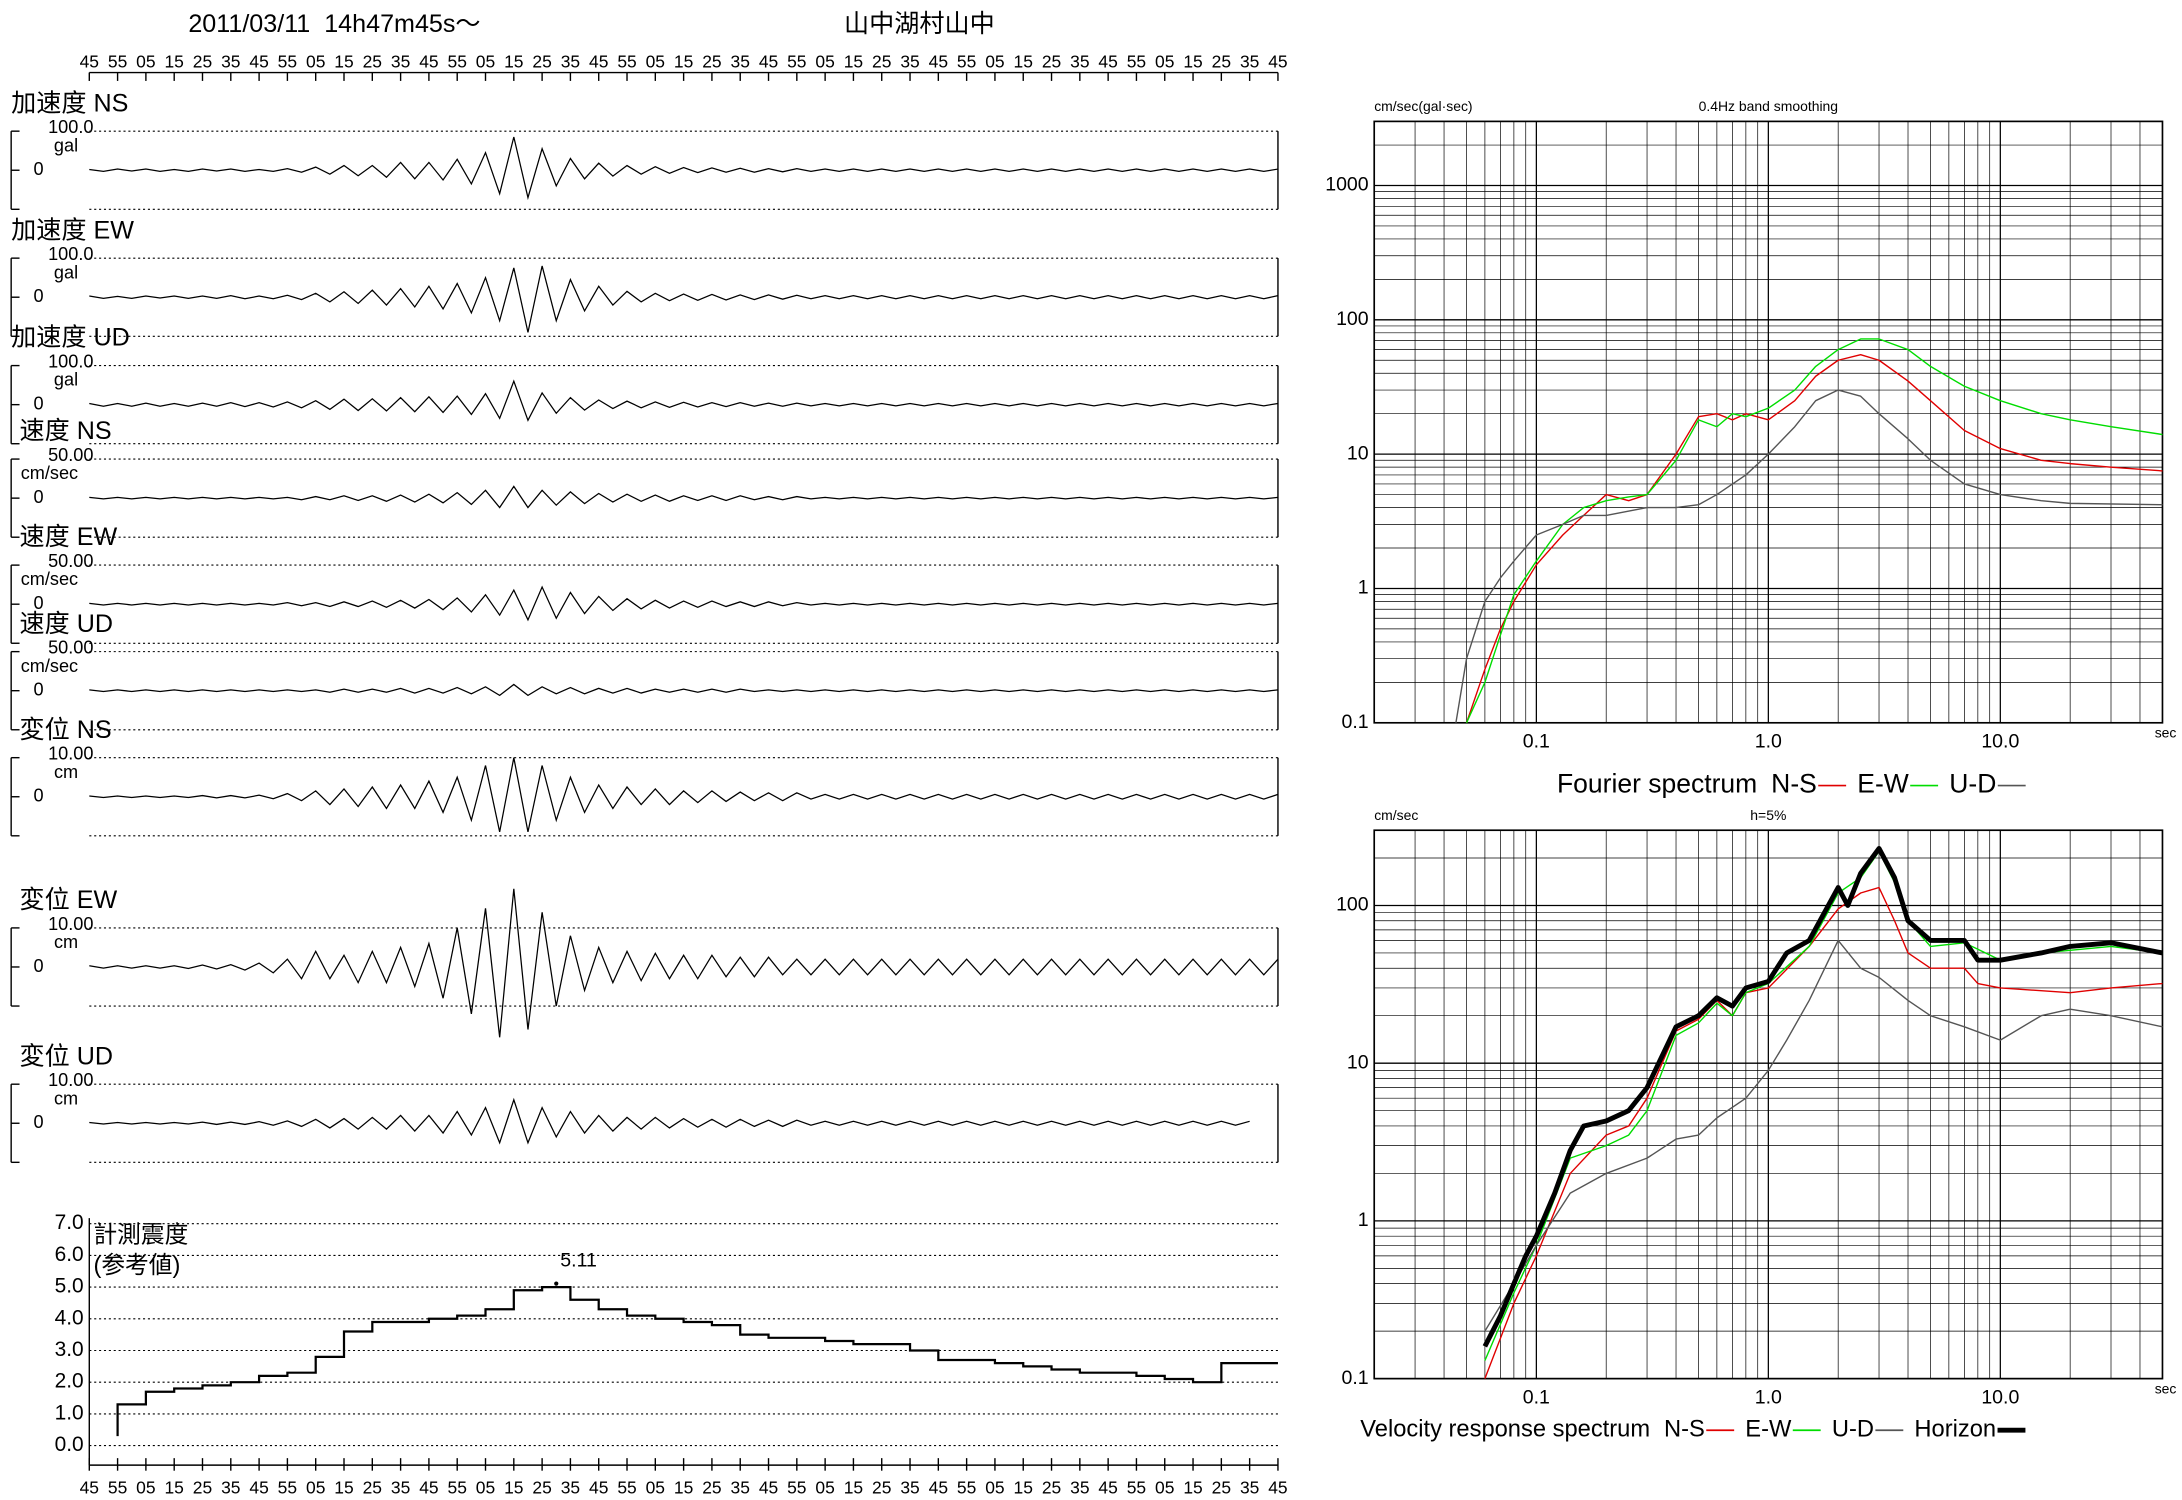  What do you see at coordinates (49, 579) in the screenshot?
I see `unit-label: cm/sec` at bounding box center [49, 579].